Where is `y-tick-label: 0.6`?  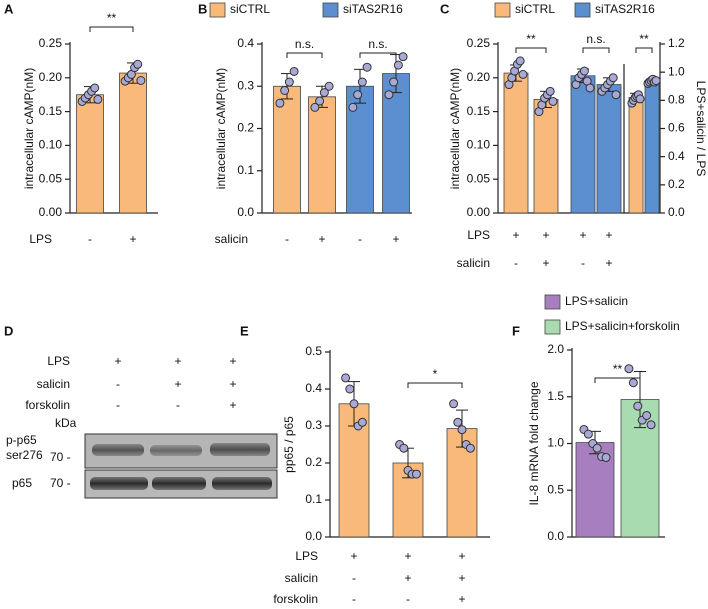 y-tick-label: 0.6 is located at coordinates (676, 128).